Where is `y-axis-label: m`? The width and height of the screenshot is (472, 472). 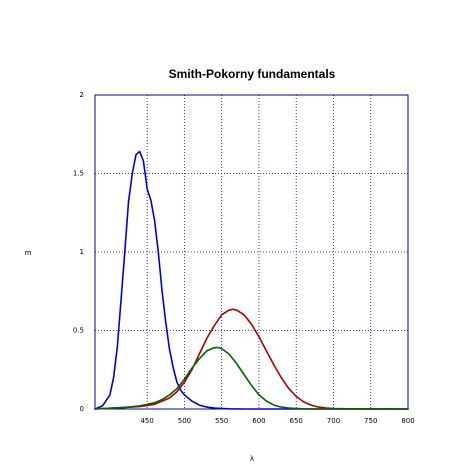 y-axis-label: m is located at coordinates (28, 253).